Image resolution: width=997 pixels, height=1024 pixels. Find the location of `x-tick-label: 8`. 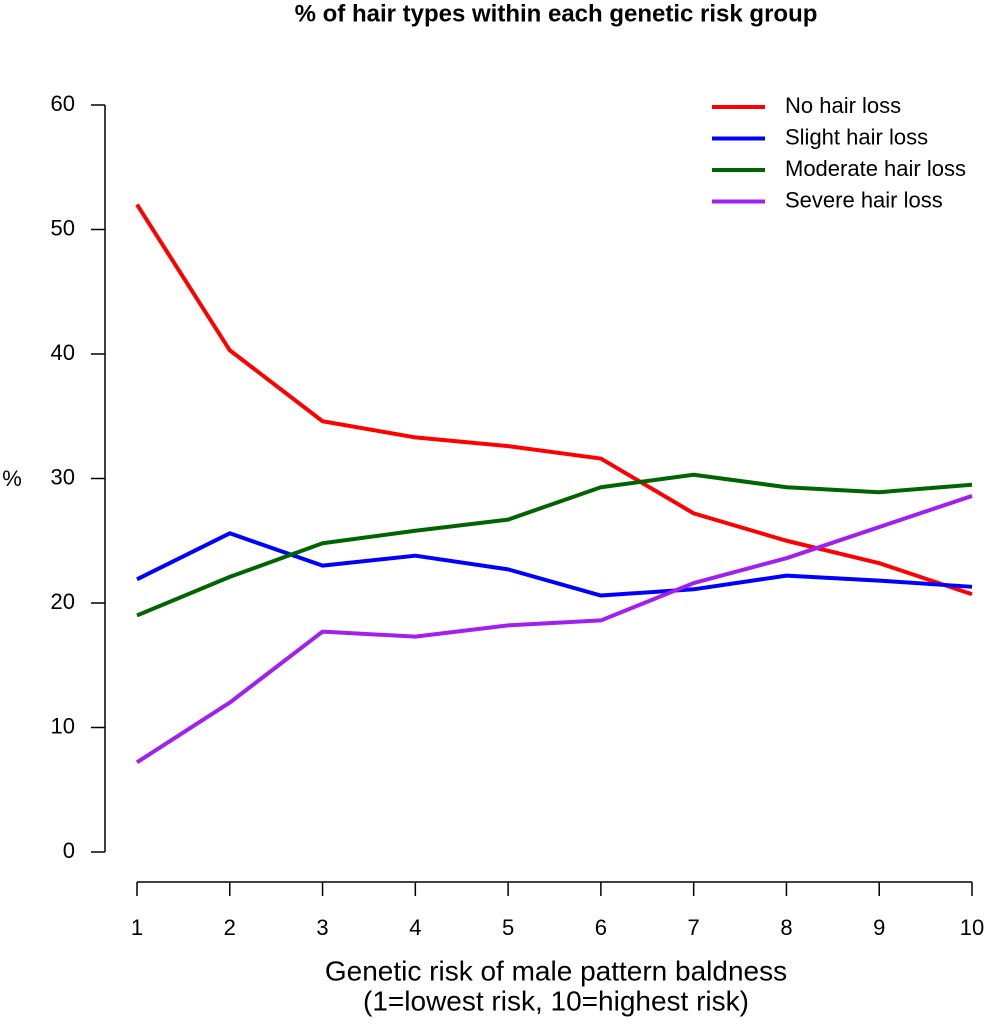

x-tick-label: 8 is located at coordinates (786, 927).